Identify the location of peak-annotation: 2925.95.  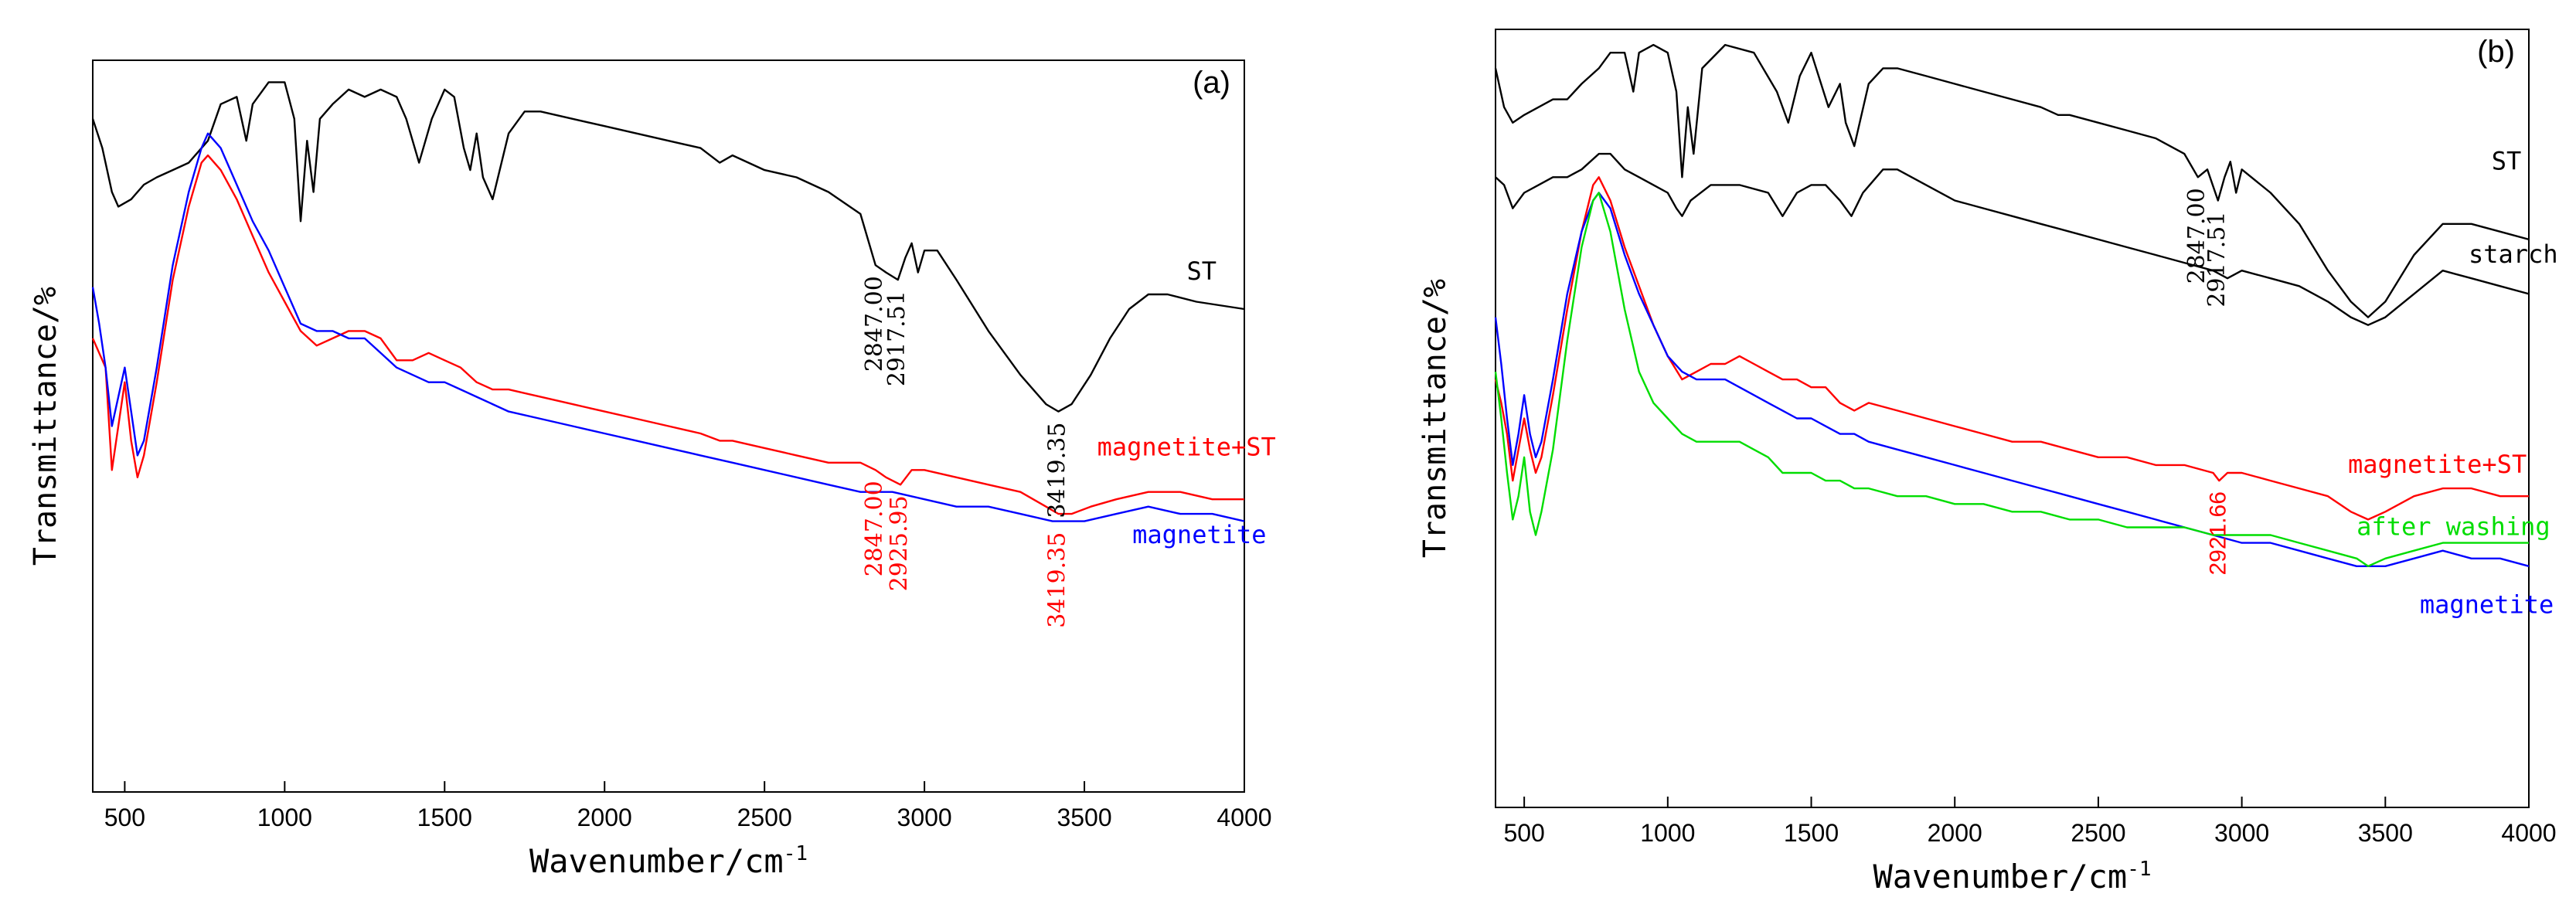
(900, 543).